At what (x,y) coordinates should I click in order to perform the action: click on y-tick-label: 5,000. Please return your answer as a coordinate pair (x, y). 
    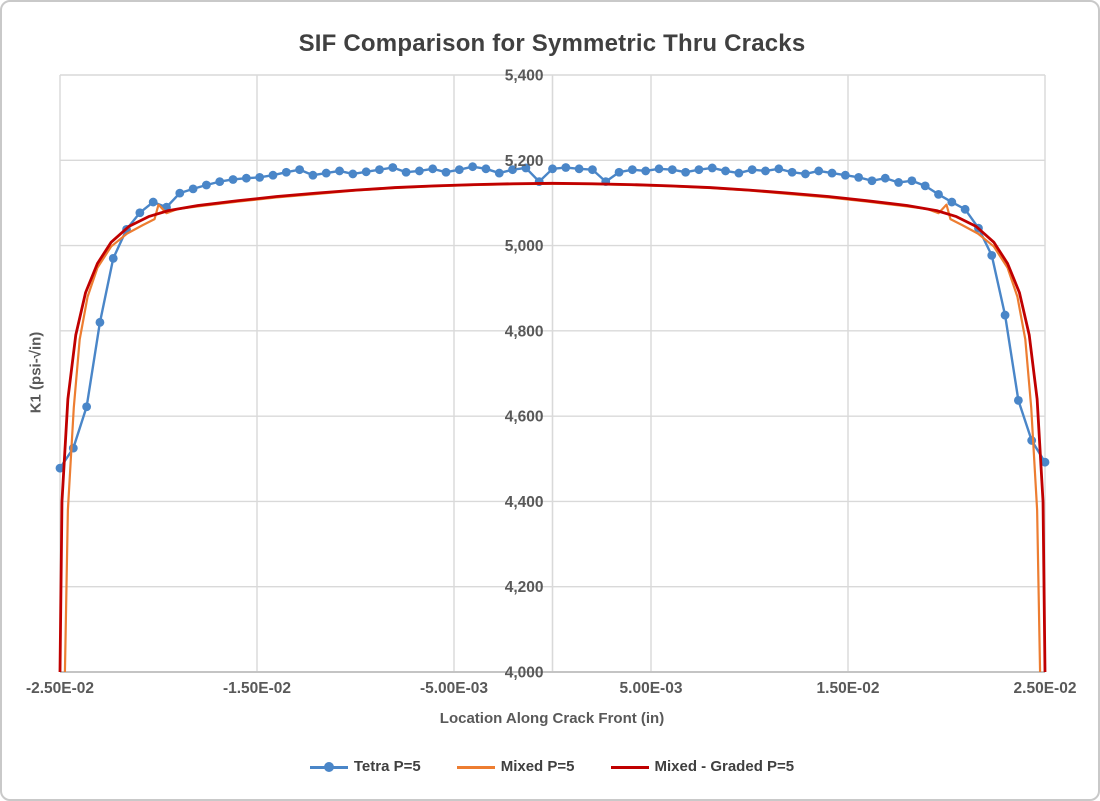
    Looking at the image, I should click on (524, 246).